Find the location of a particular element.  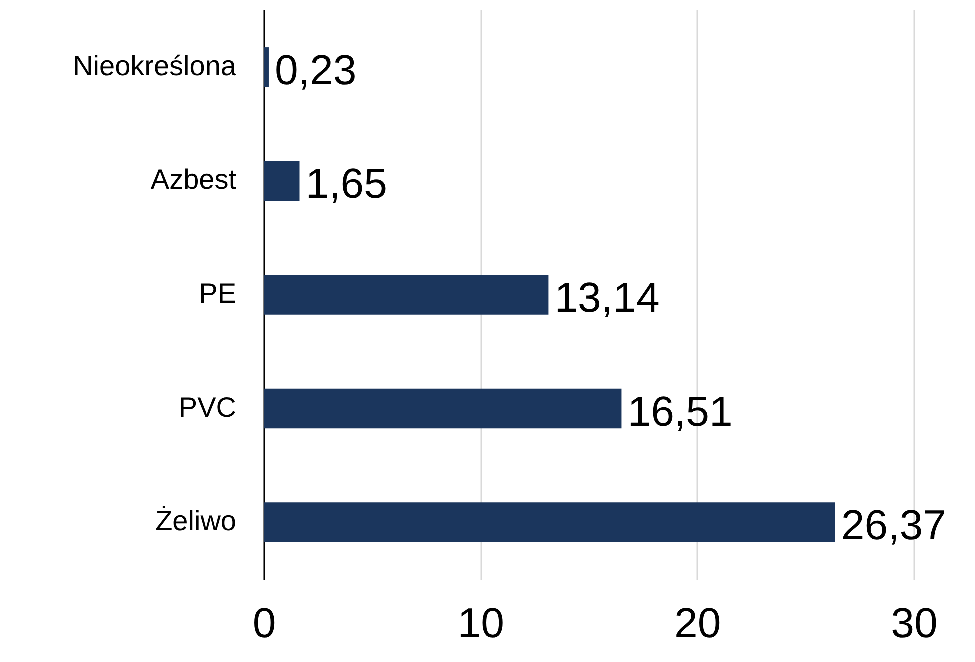

y-tick-label: Żeliwo is located at coordinates (196, 521).